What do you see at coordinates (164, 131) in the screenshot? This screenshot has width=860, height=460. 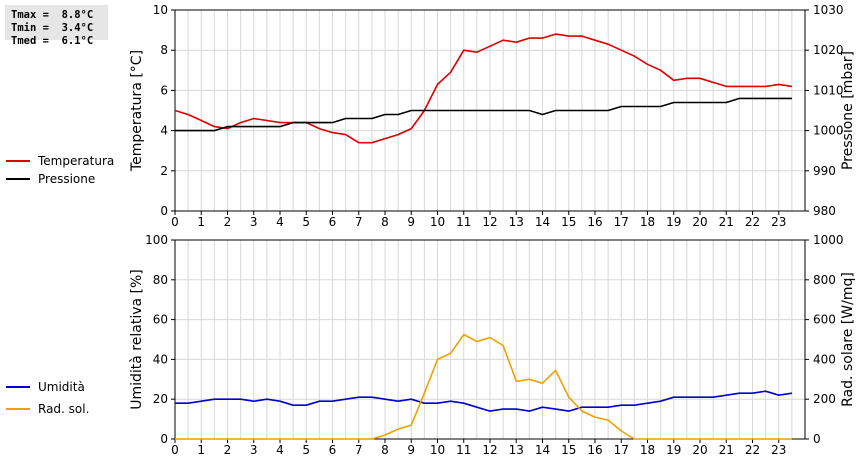 I see `y-tick-label-left: 4` at bounding box center [164, 131].